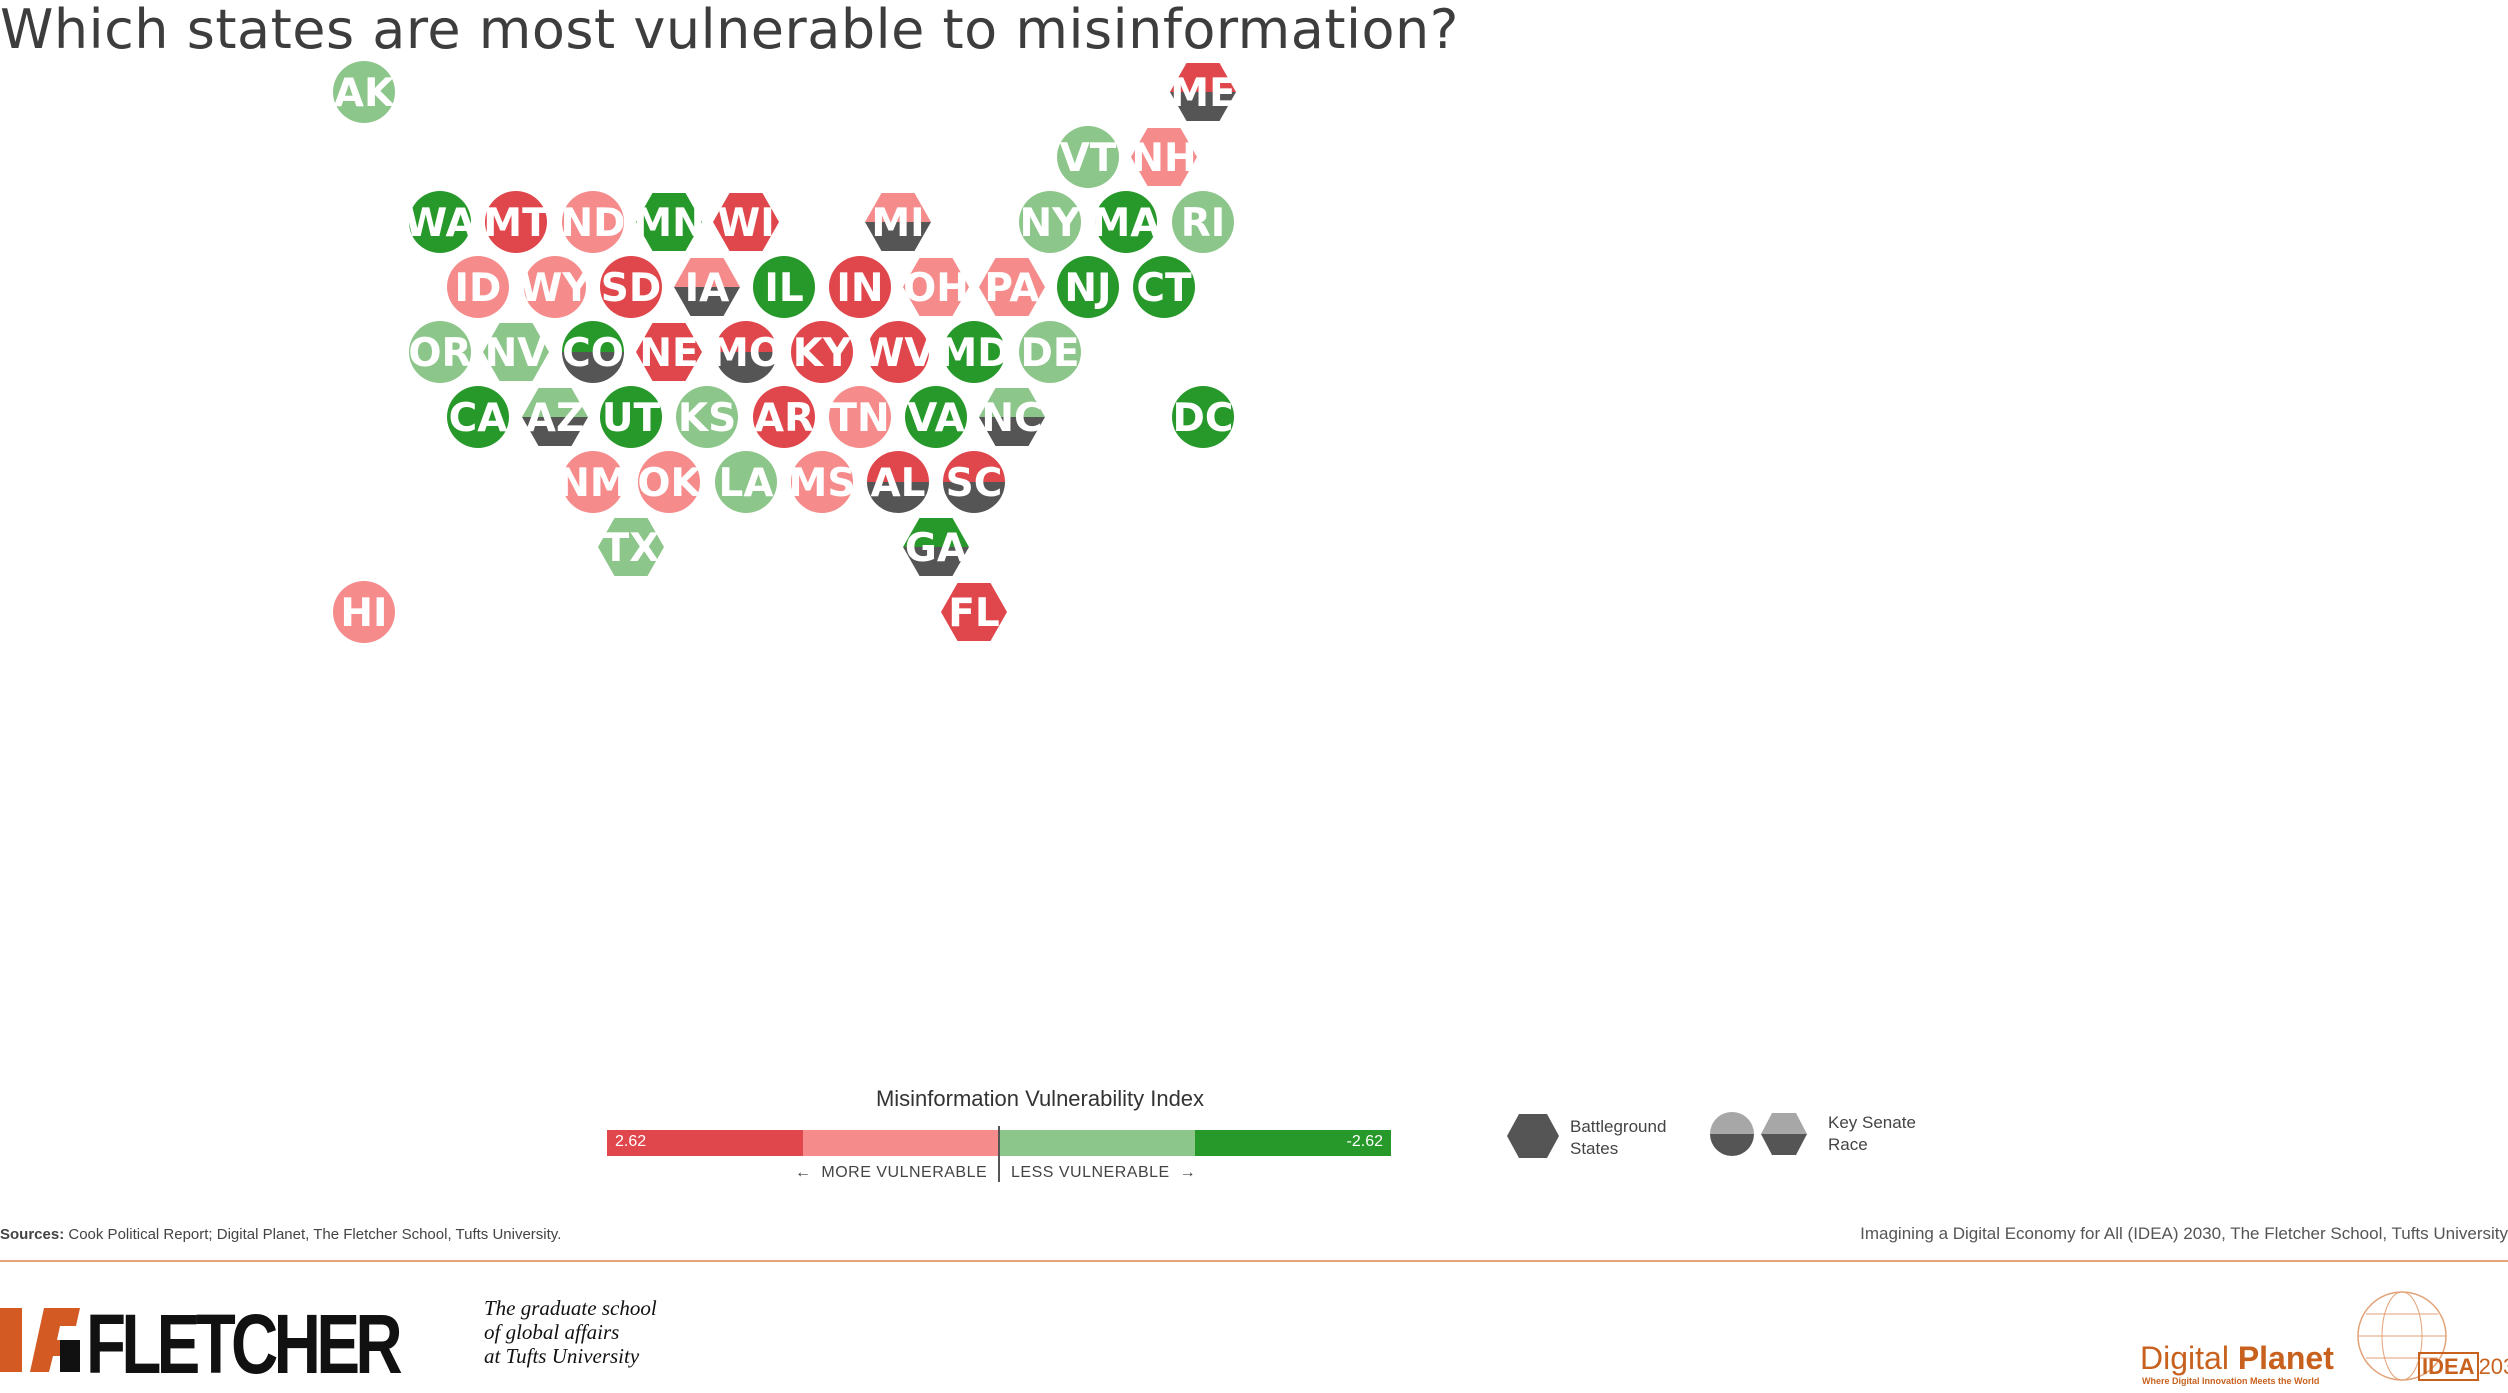 This screenshot has width=2508, height=1393. What do you see at coordinates (1049, 353) in the screenshot?
I see `state-label-de: DE` at bounding box center [1049, 353].